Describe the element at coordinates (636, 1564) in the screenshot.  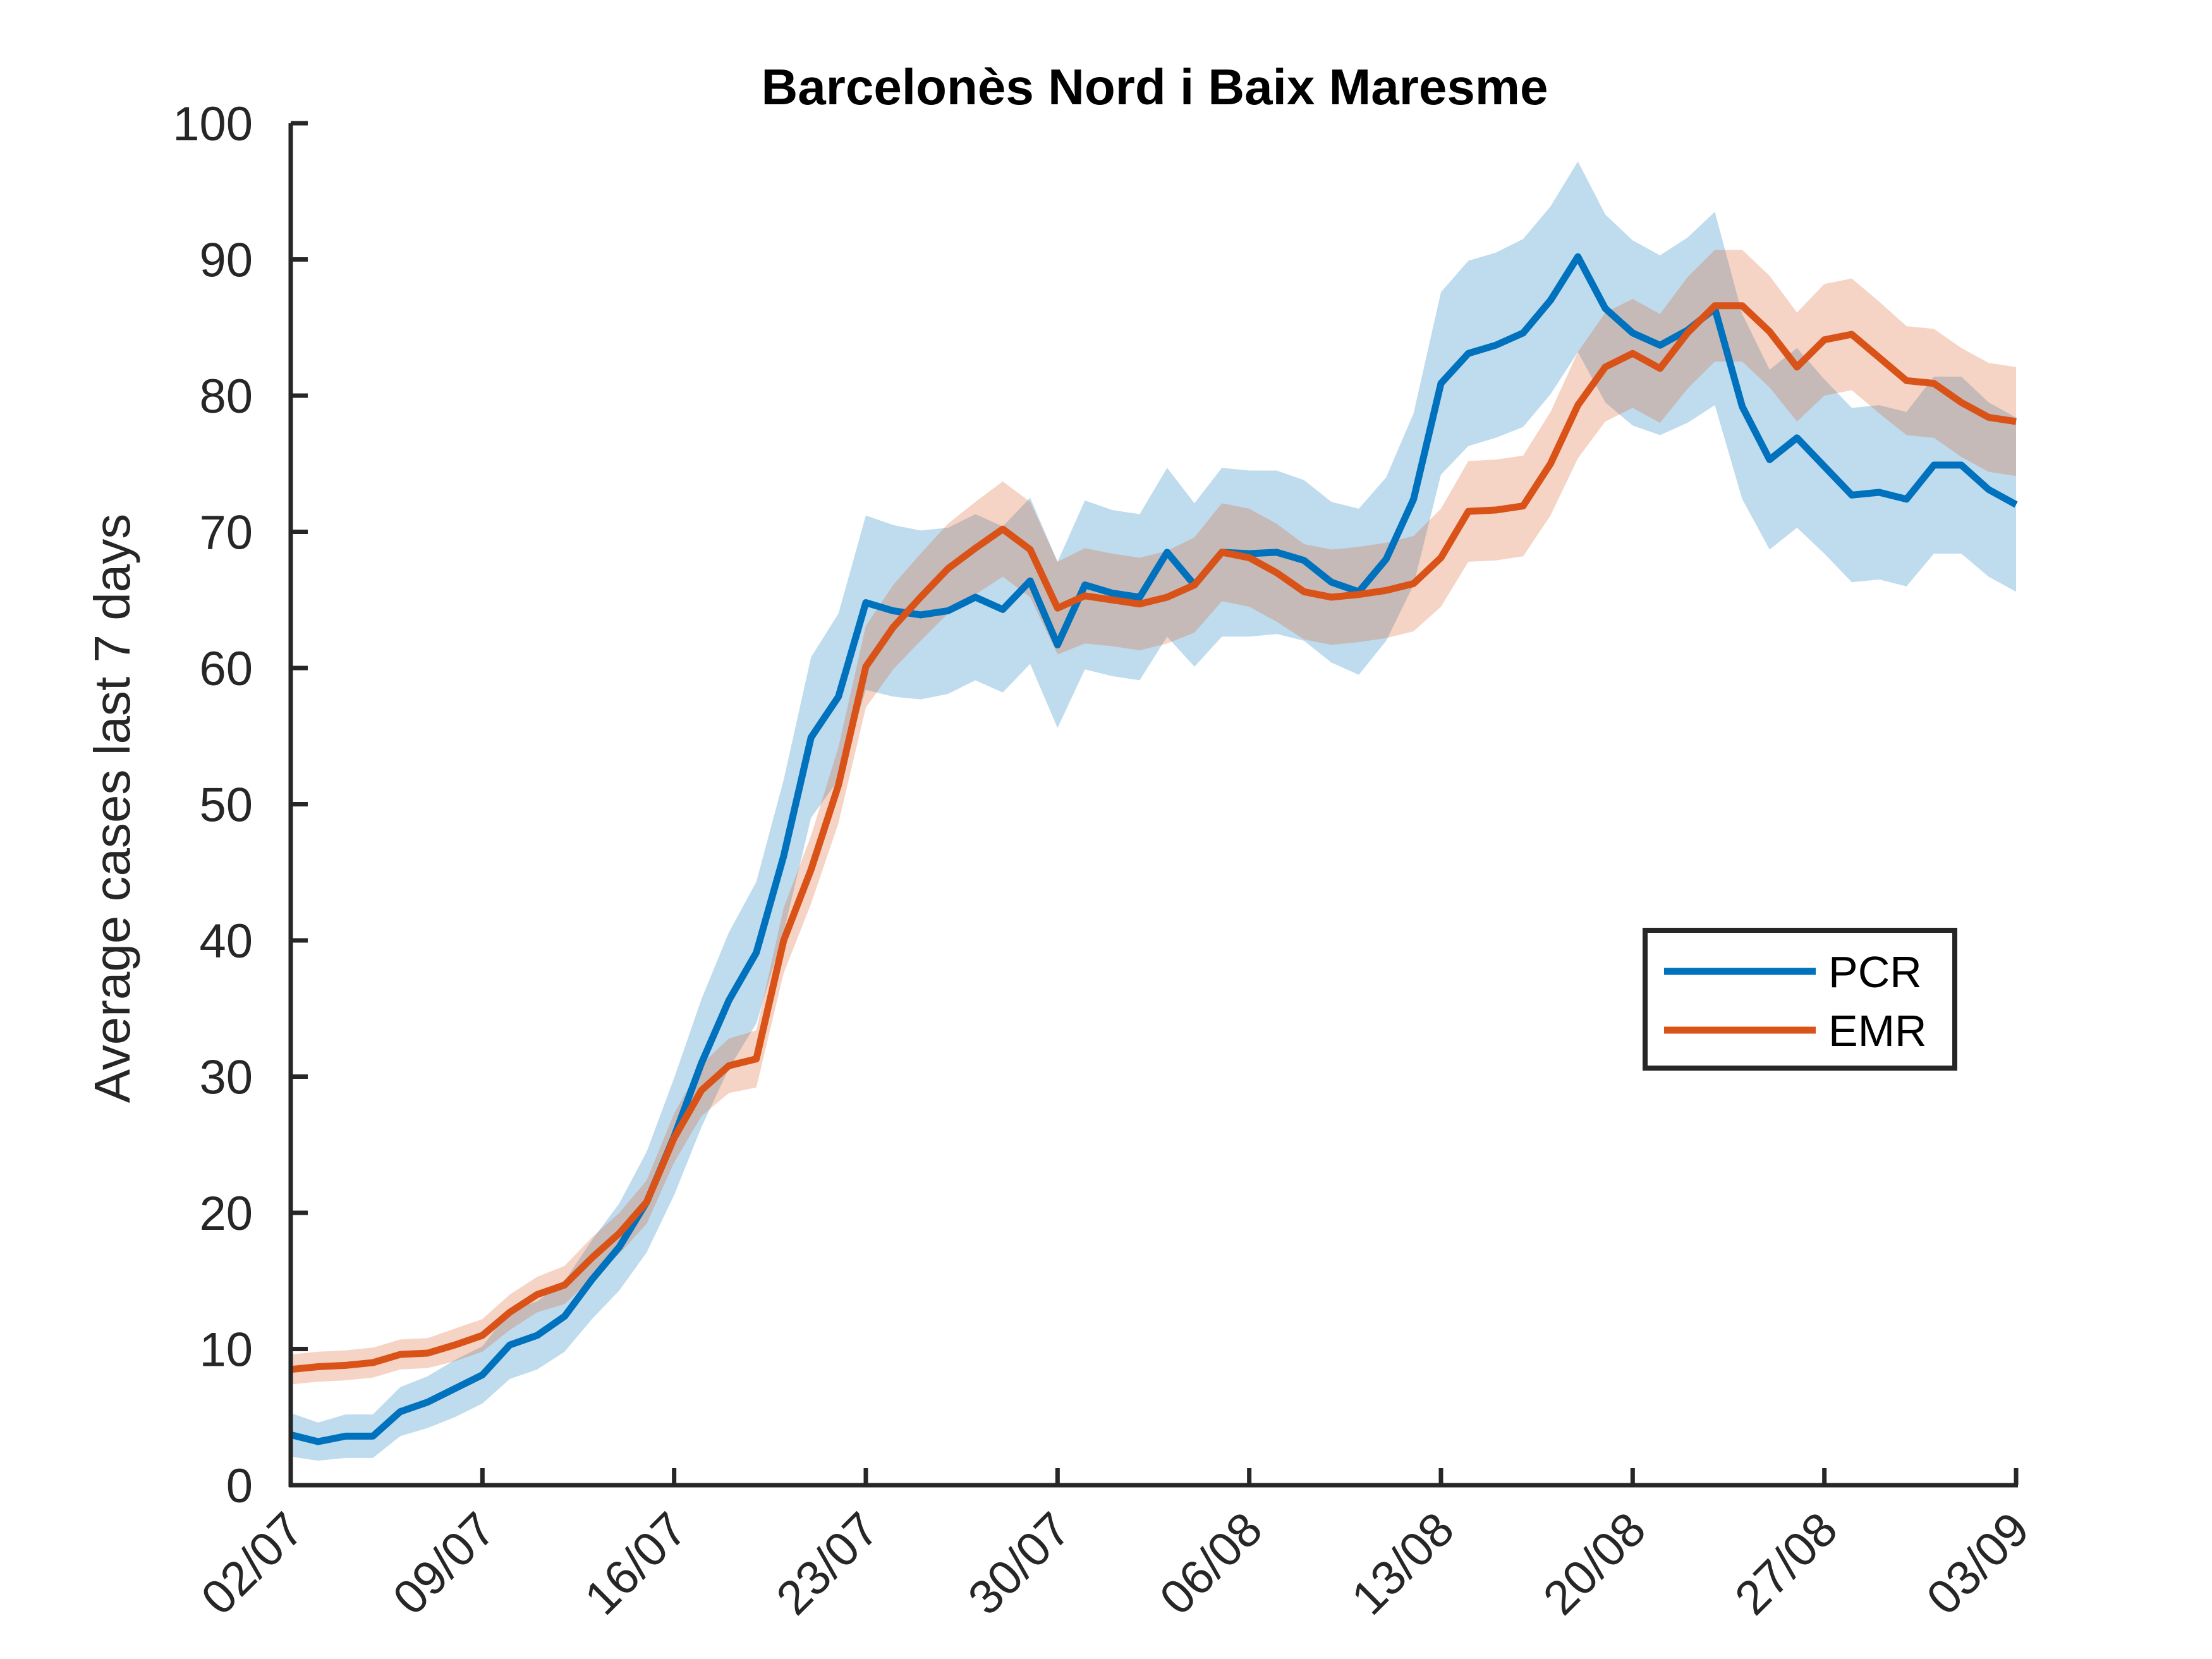
I see `x-tick-label: 16/07` at that location.